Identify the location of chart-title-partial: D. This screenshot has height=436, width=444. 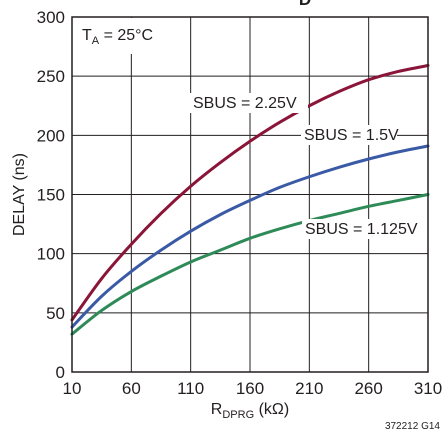
(305, 4).